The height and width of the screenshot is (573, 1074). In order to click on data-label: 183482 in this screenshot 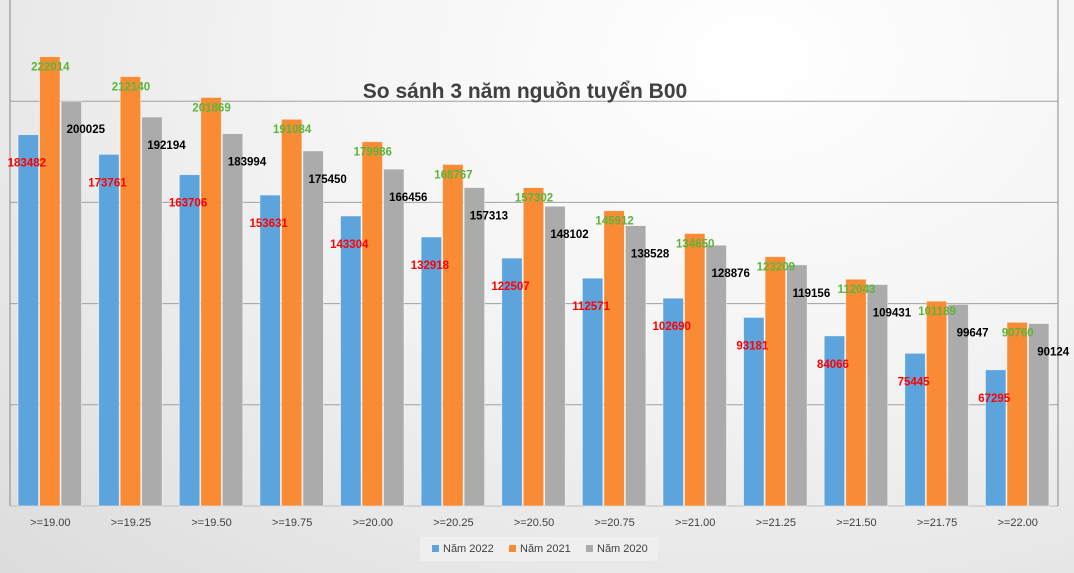, I will do `click(27, 164)`.